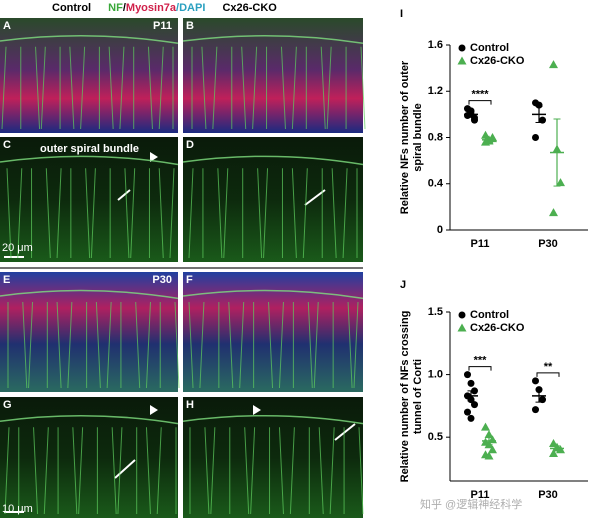  I want to click on y-tick-label: 1.0, so click(435, 374).